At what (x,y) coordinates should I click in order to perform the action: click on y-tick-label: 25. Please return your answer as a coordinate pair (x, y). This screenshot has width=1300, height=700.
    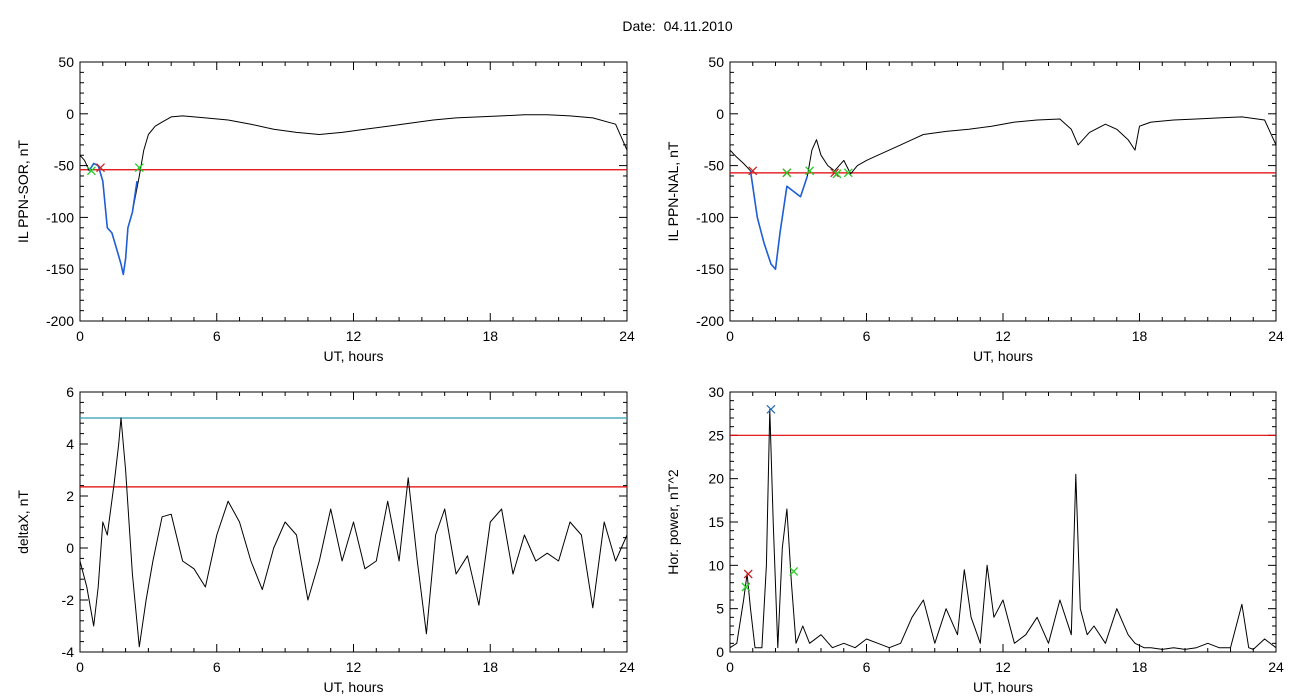
    Looking at the image, I should click on (716, 435).